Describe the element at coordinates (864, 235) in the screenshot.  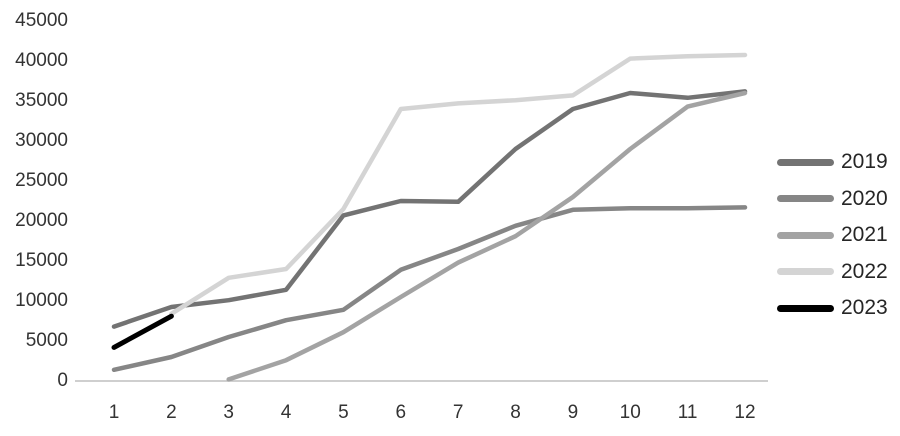
I see `legend-label-2021: 2021` at that location.